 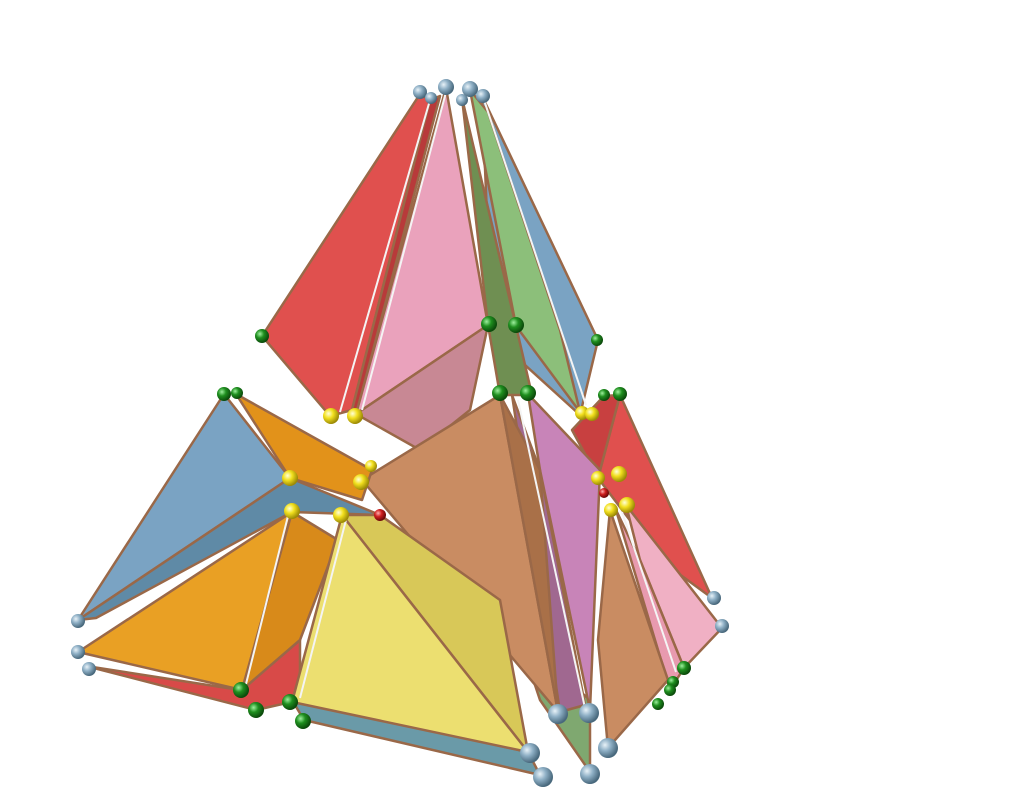 What do you see at coordinates (410, 633) in the screenshot?
I see `face-yellow` at bounding box center [410, 633].